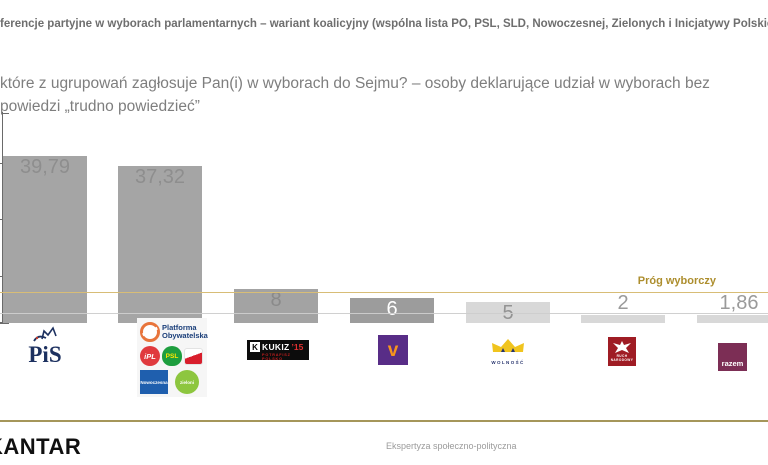 This screenshot has height=465, width=768. I want to click on electoral-threshold-label: Próg wyborczy, so click(676, 281).